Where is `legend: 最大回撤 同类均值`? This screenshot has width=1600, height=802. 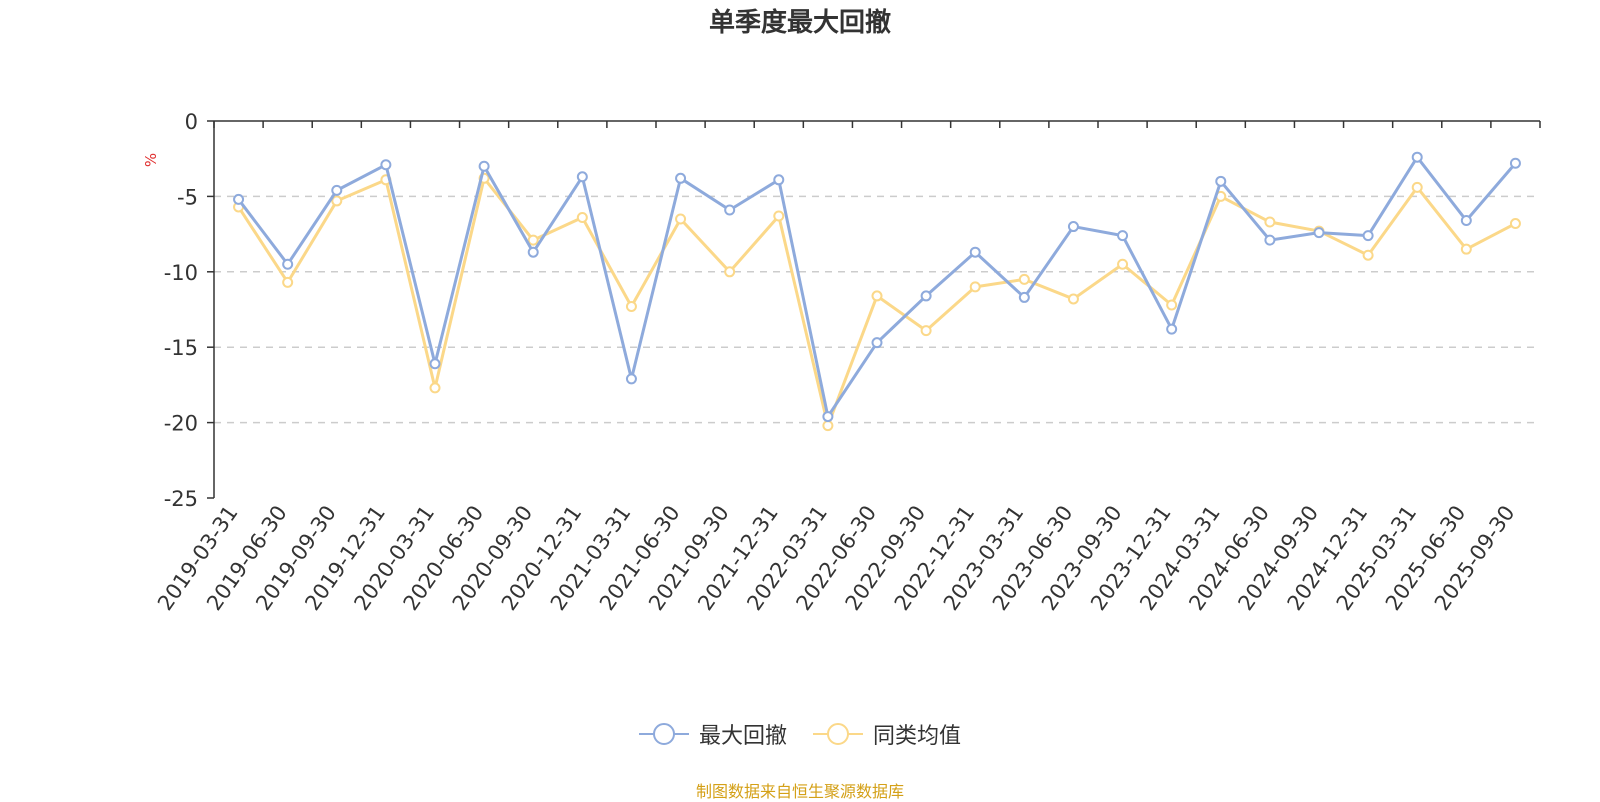
legend: 最大回撤 同类均值 is located at coordinates (800, 734).